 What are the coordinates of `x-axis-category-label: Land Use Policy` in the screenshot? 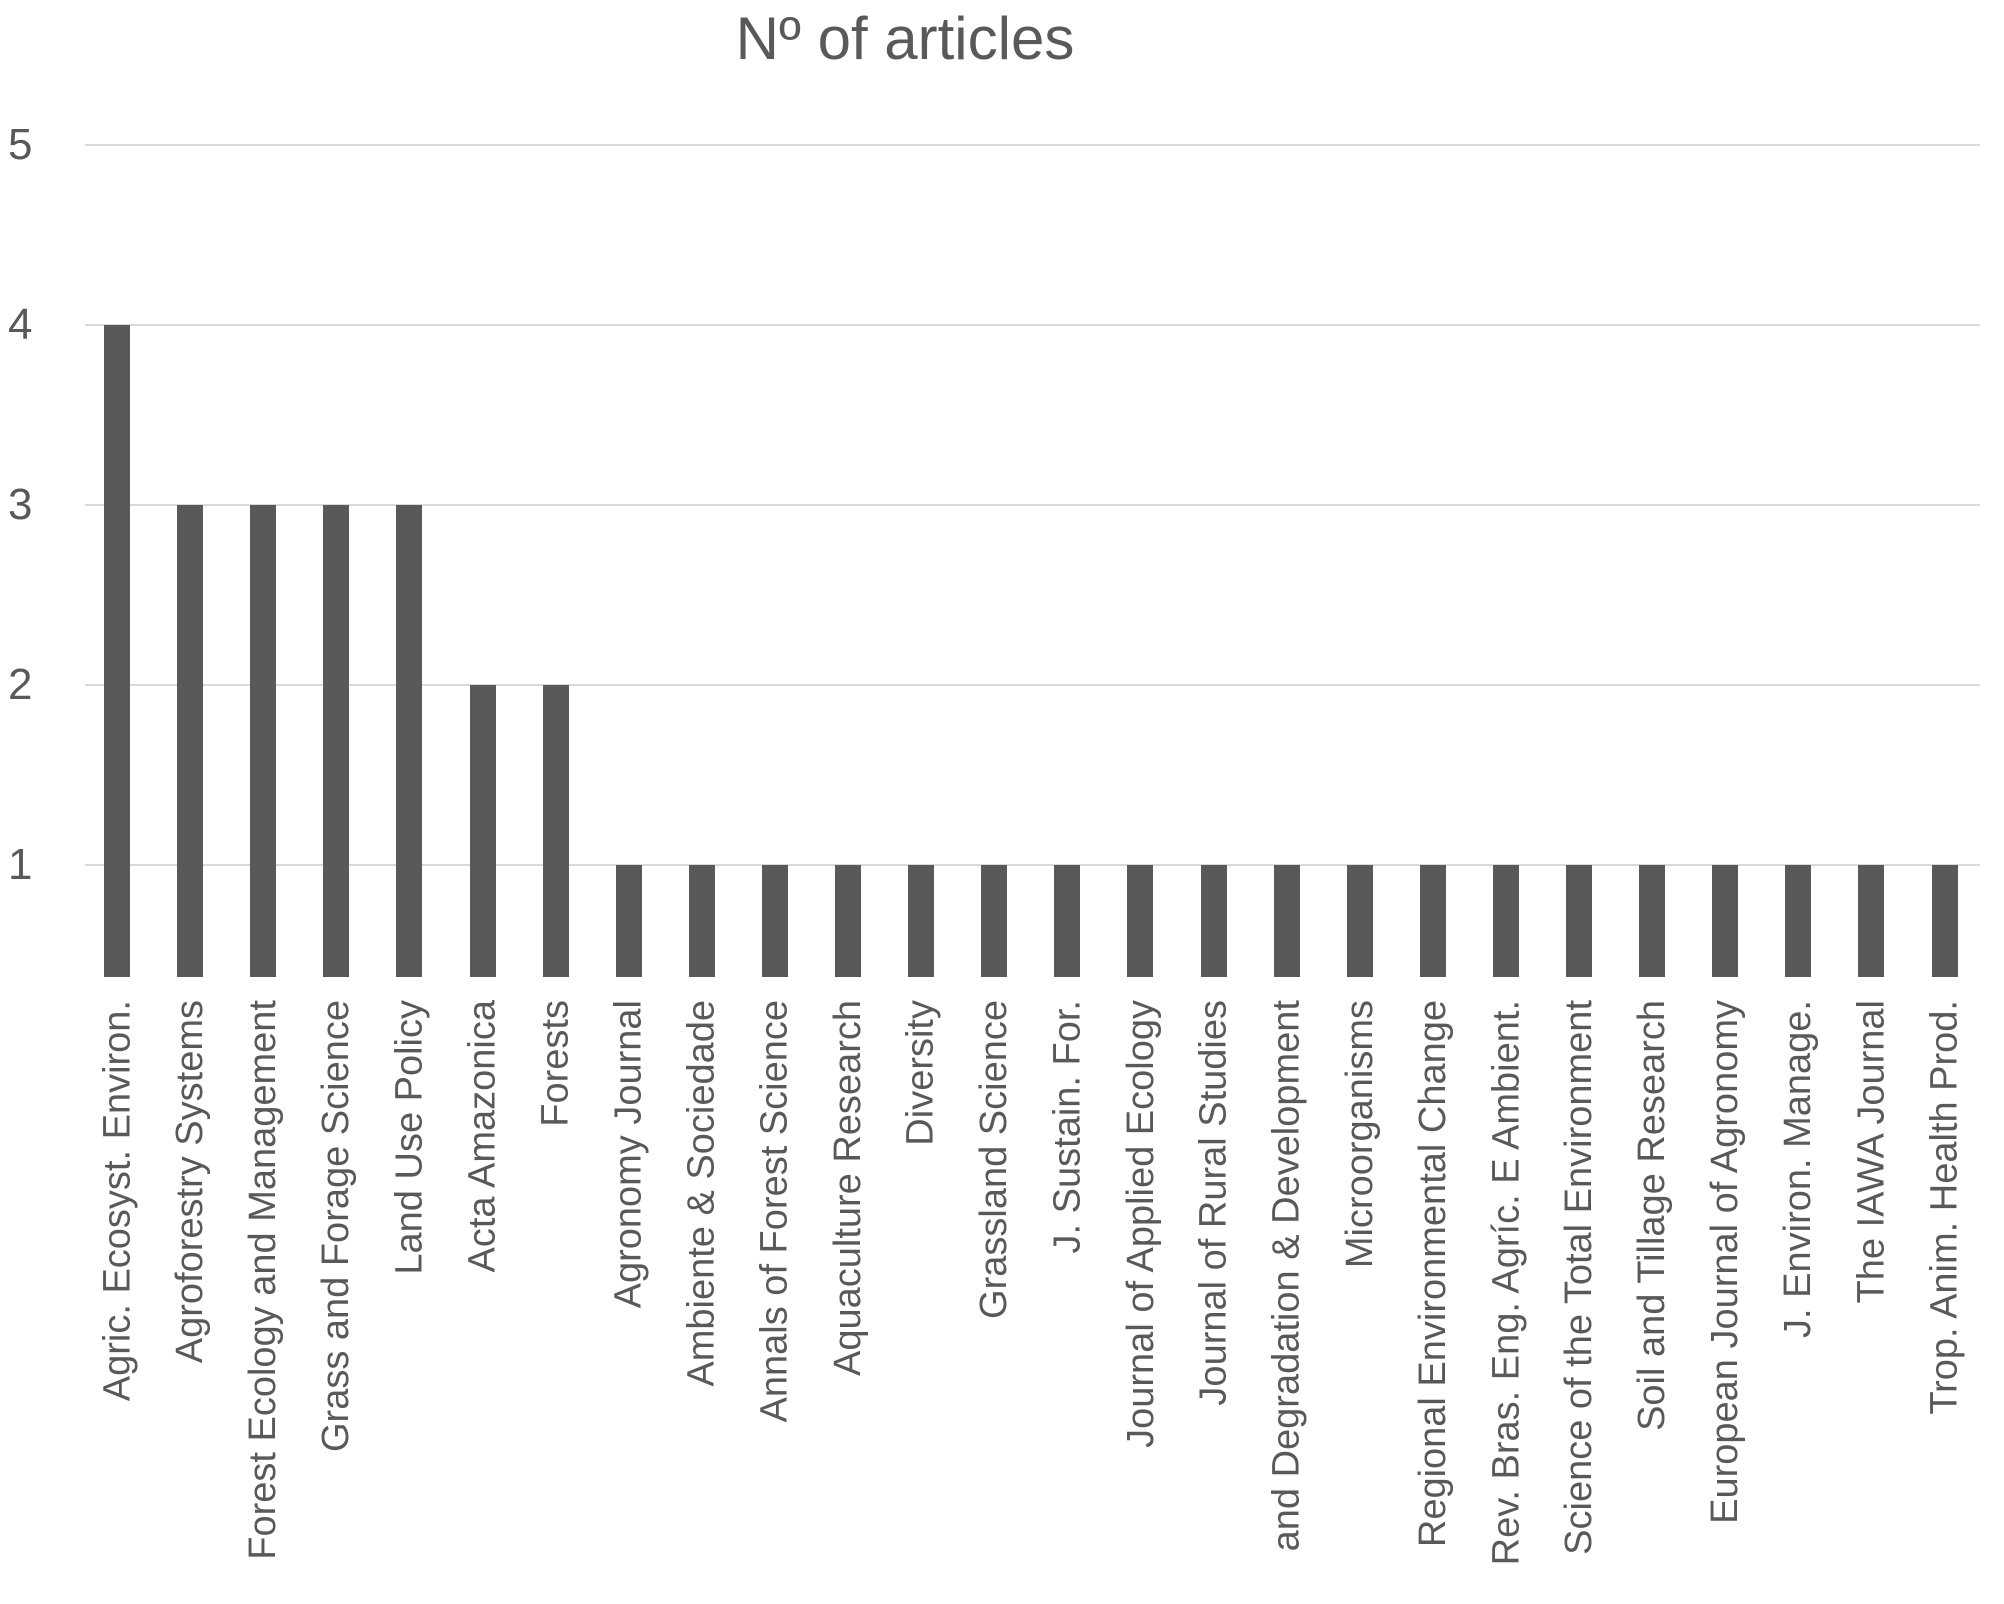 It's located at (409, 1137).